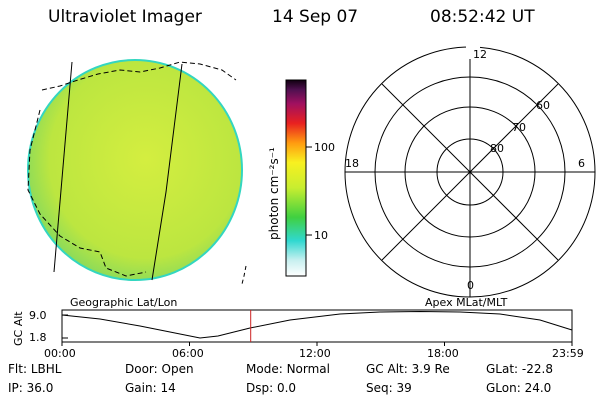 This screenshot has width=600, height=400. I want to click on colorbar: 100 10 photon cm⁻²s⁻¹, so click(301, 178).